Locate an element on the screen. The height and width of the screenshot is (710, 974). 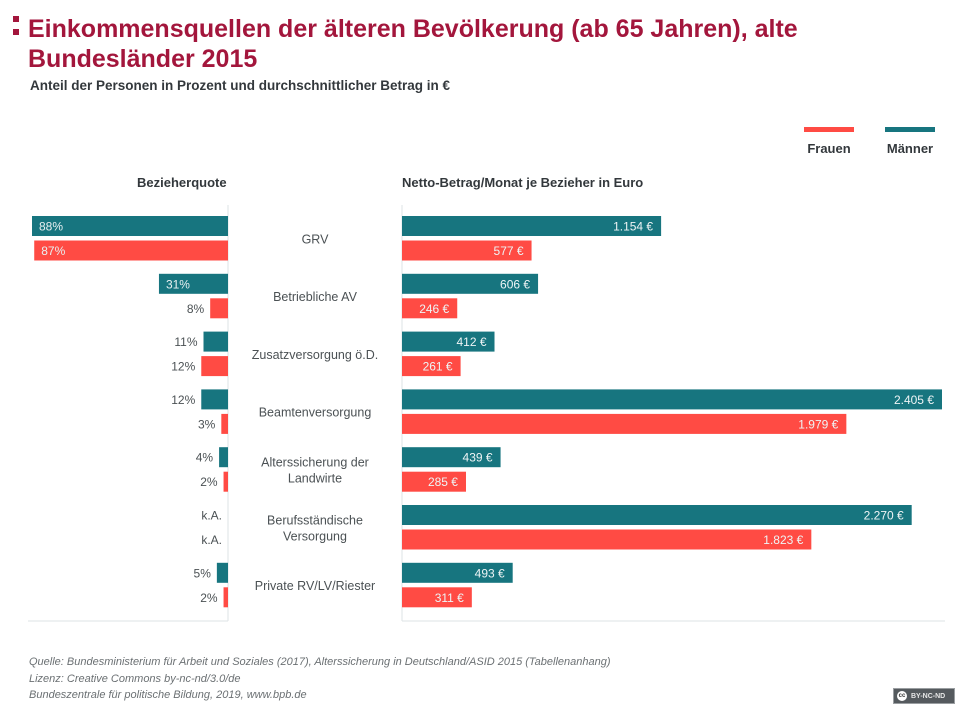
right-bar-label: 2.270 € is located at coordinates (884, 516).